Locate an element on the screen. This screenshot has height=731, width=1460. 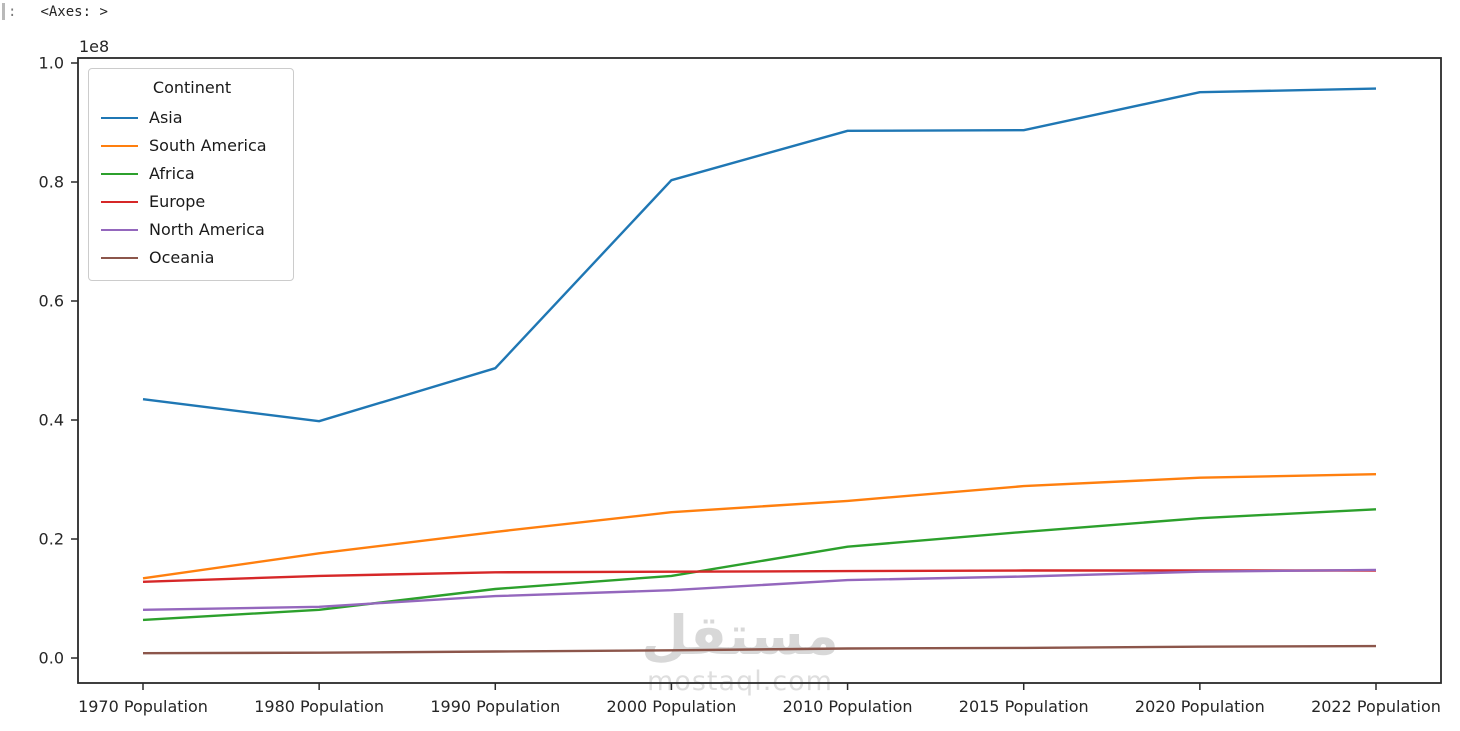
x-tick-label-2: 1990 Population is located at coordinates (495, 706).